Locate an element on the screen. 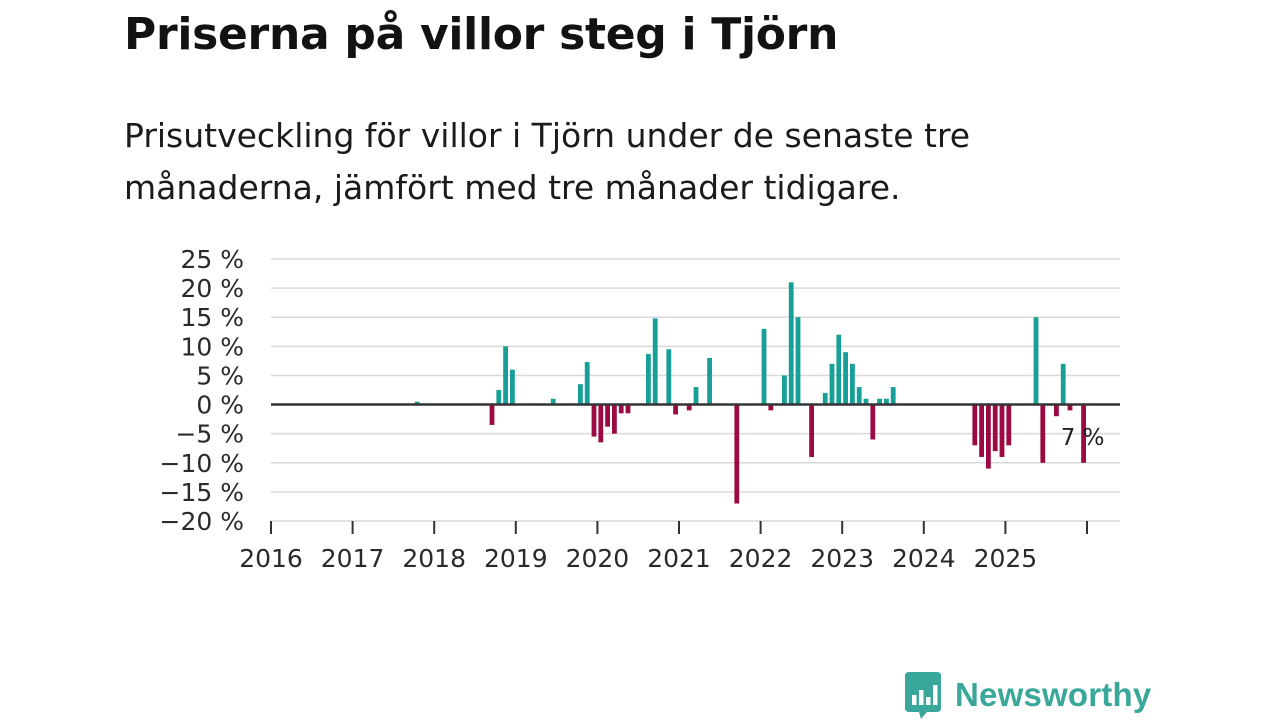  x-tick-label: 2017 is located at coordinates (353, 558).